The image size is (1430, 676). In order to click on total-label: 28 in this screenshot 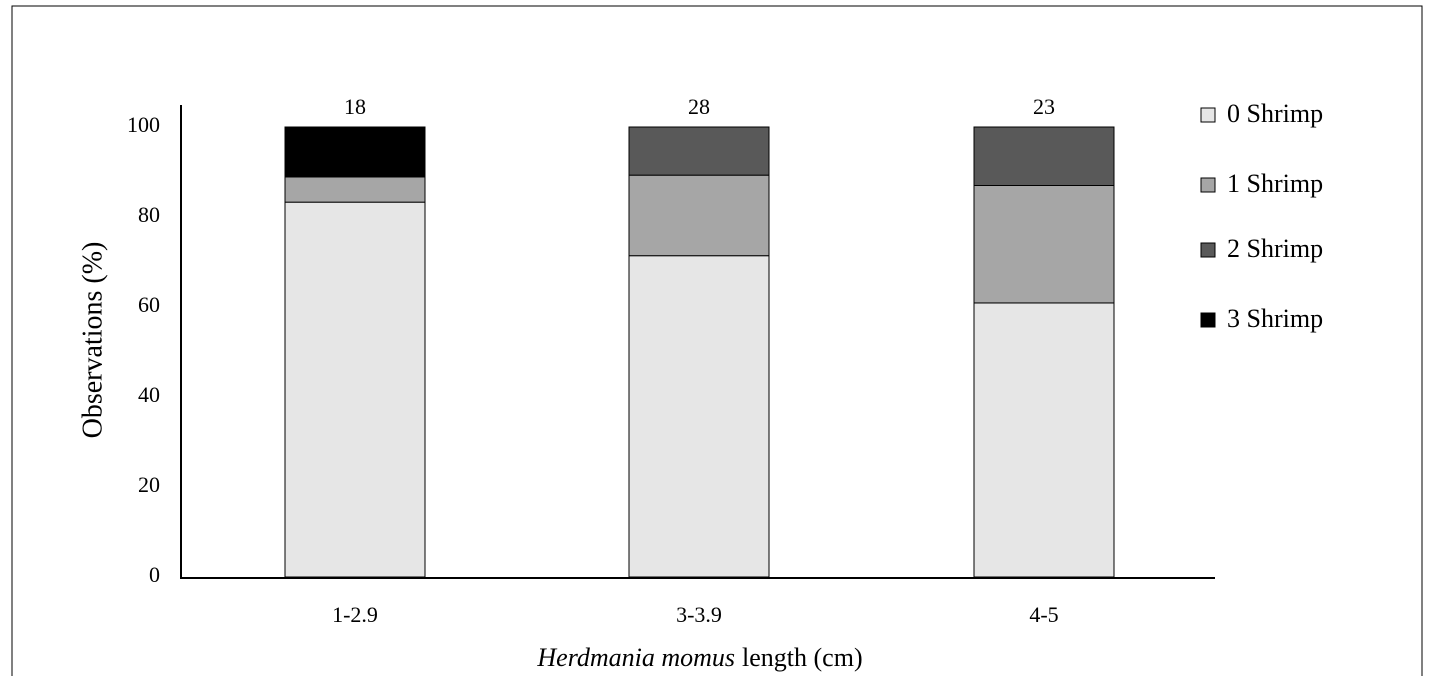, I will do `click(699, 106)`.